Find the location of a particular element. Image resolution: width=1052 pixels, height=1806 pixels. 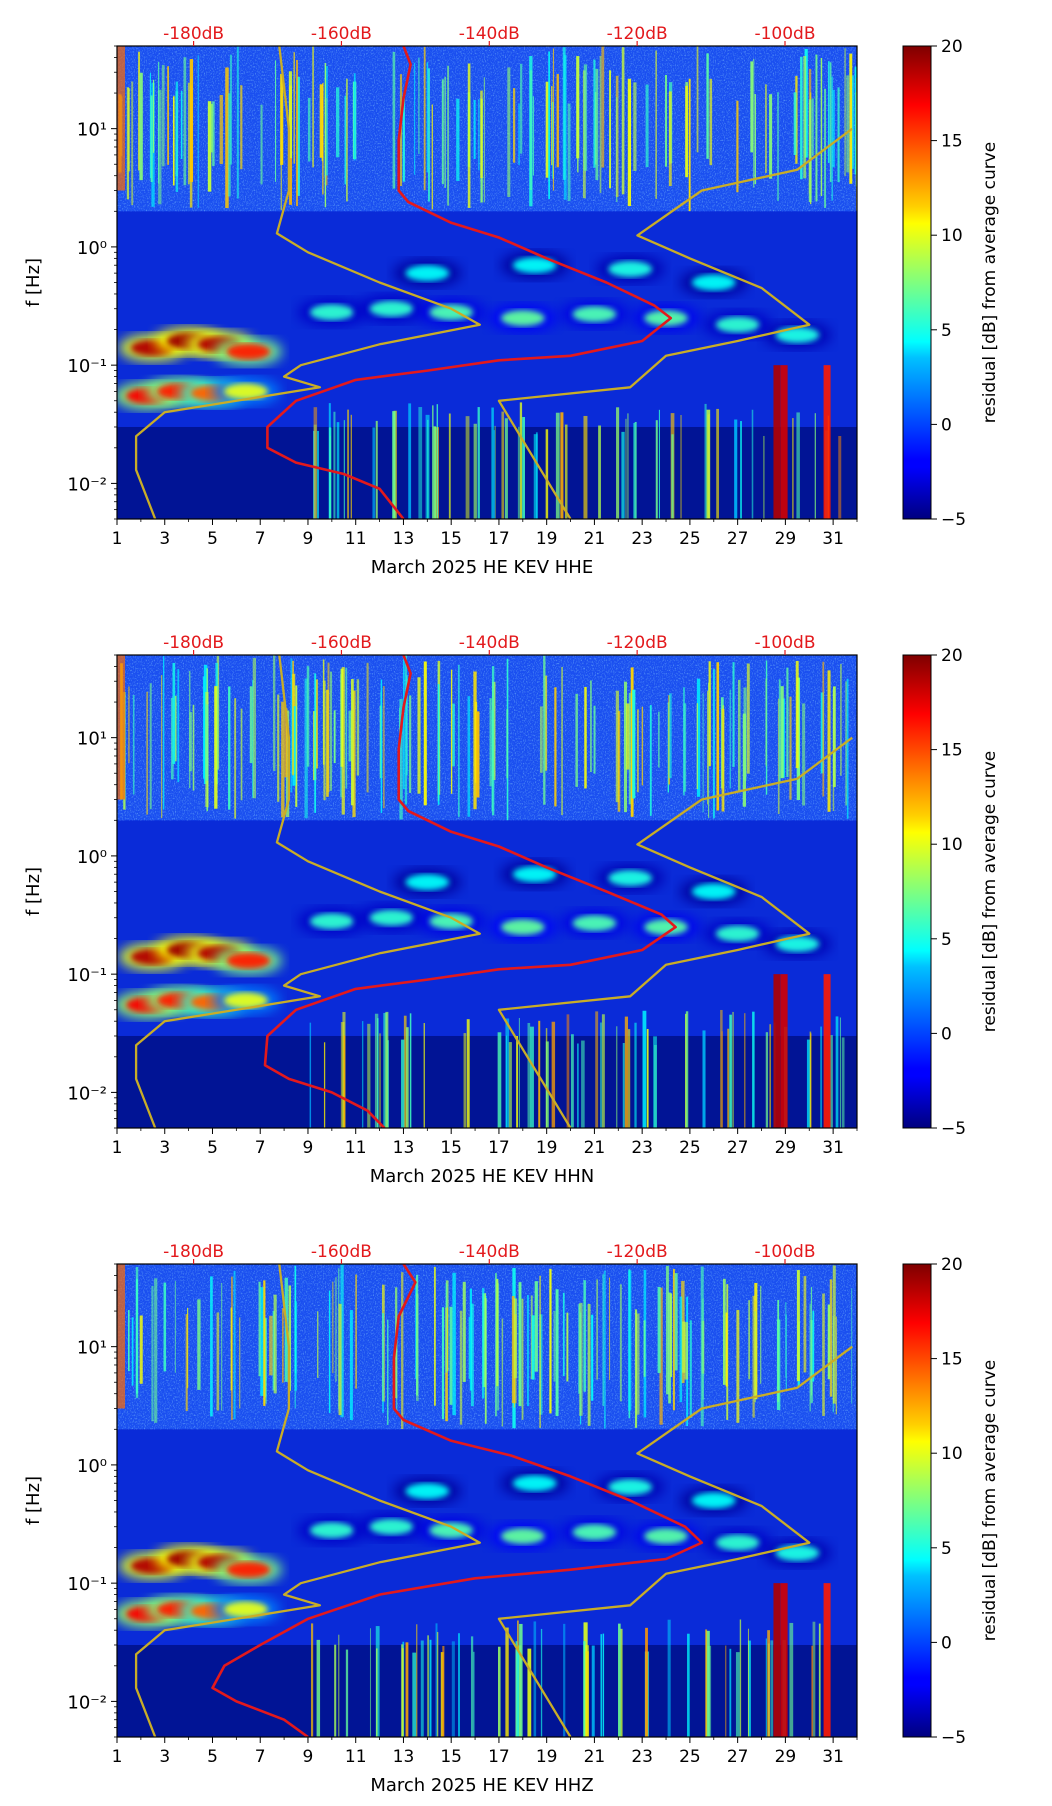

top-db-label: -180dB is located at coordinates (193, 643).